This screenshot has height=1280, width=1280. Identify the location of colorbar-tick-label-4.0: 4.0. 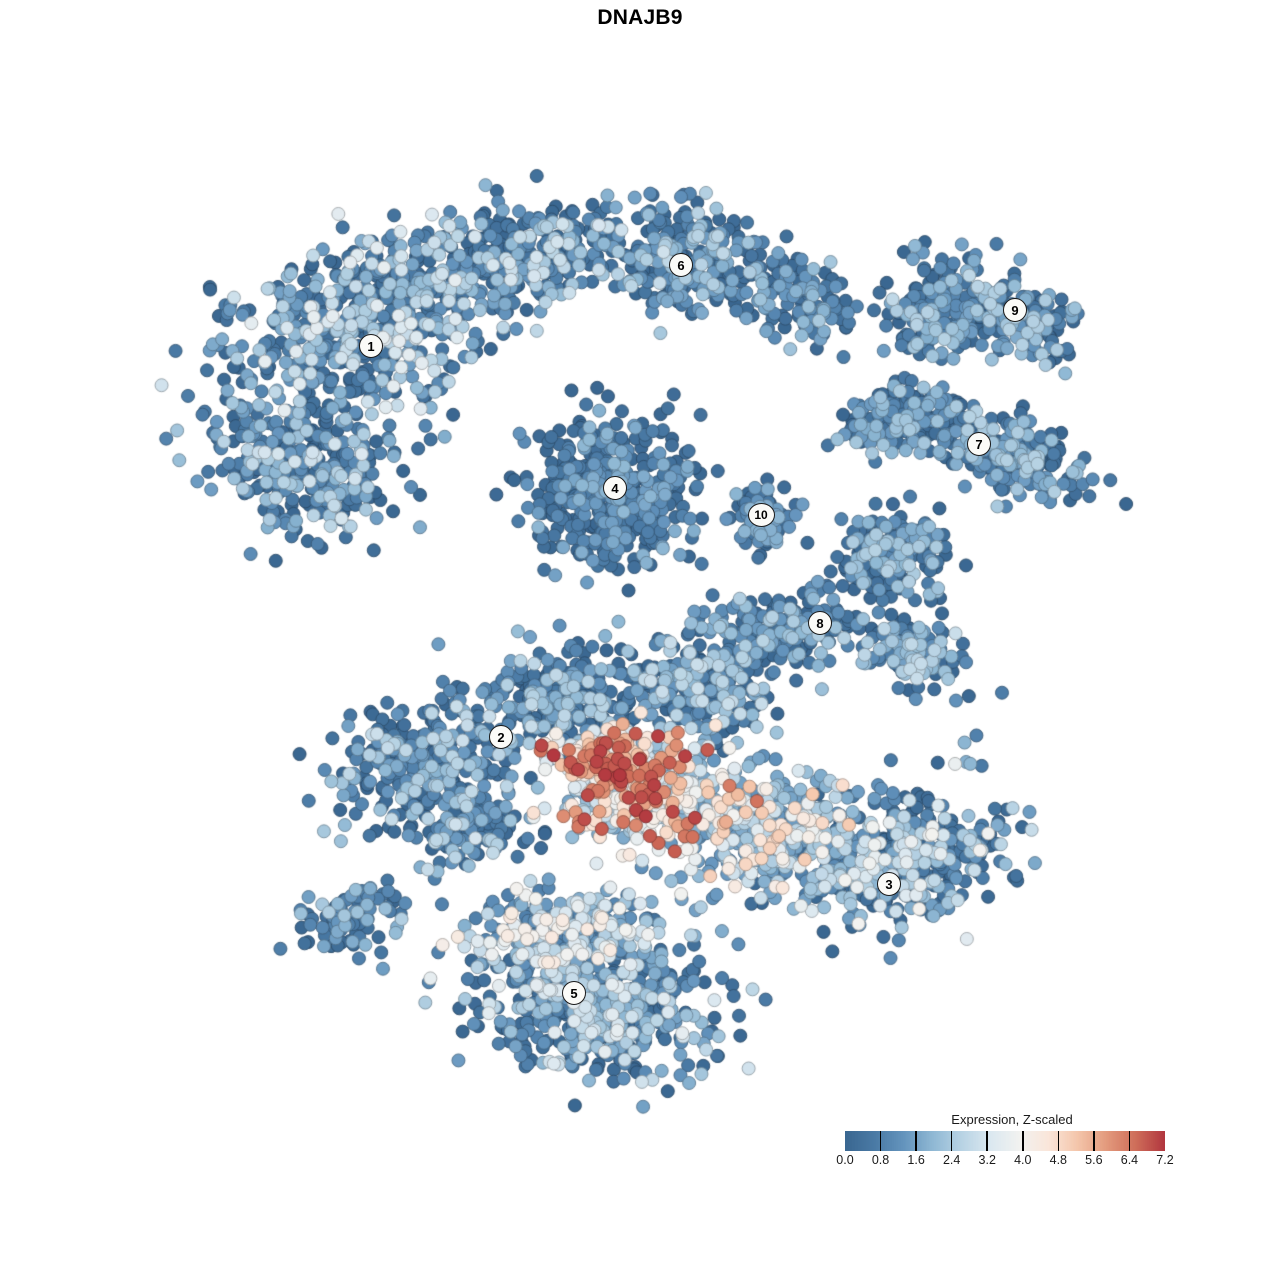
(1023, 1160).